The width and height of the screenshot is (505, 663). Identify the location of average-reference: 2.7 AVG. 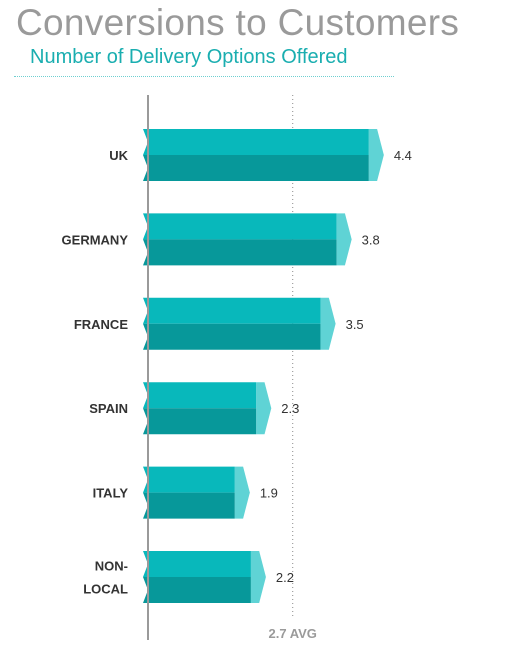
(293, 368).